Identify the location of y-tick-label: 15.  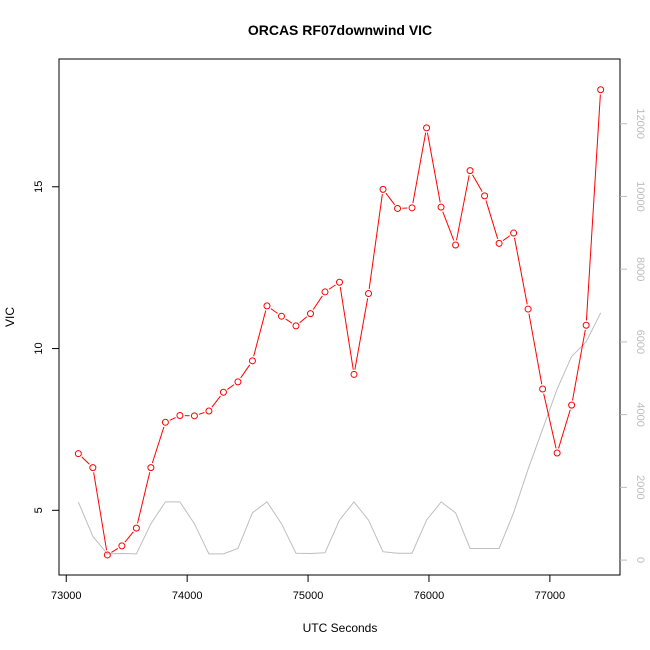
(39, 187).